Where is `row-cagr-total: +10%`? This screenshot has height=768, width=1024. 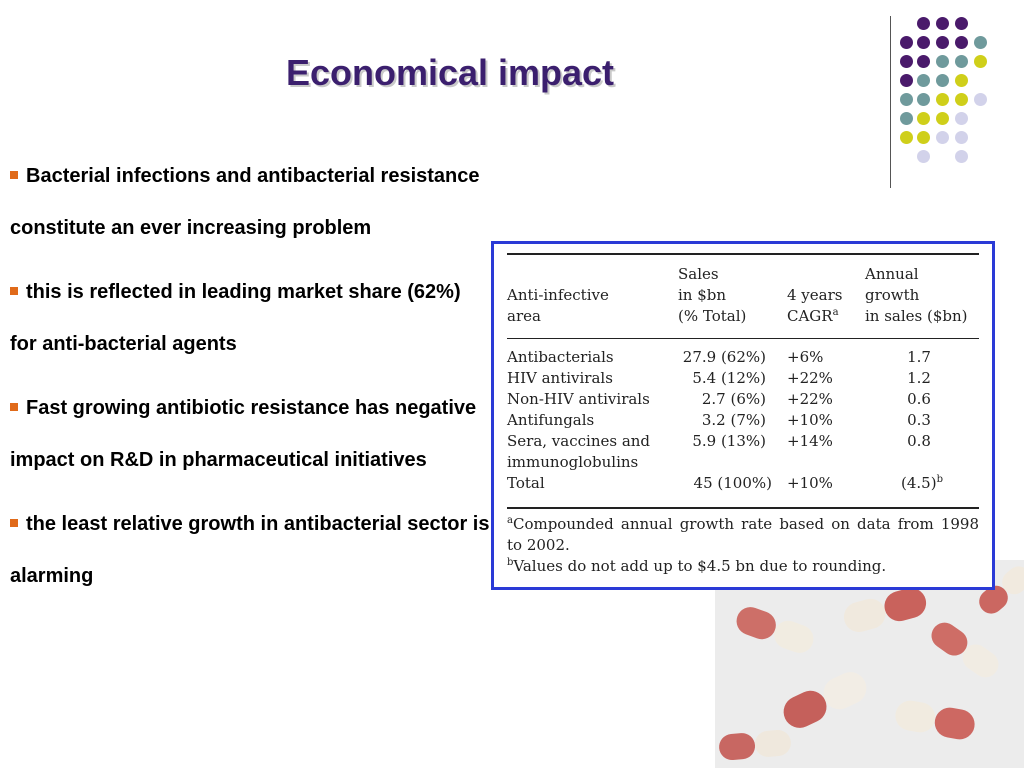 row-cagr-total: +10% is located at coordinates (810, 483).